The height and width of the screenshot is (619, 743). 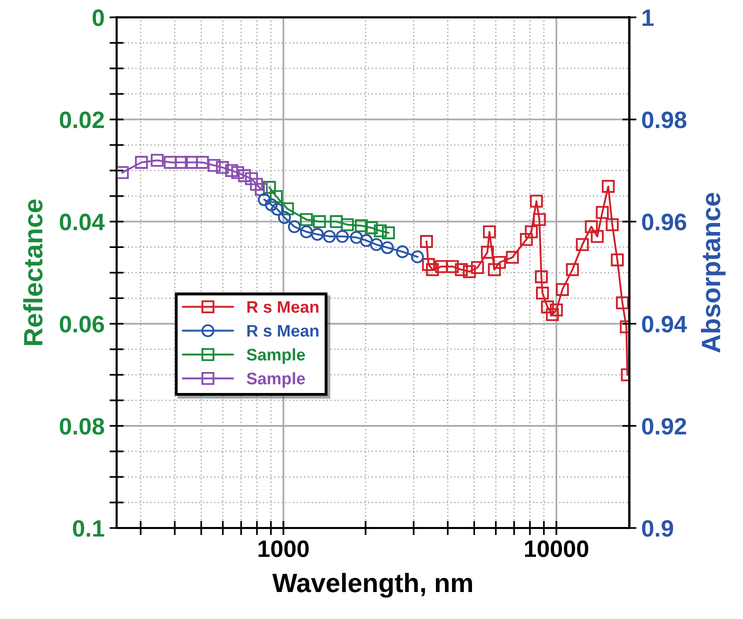 I want to click on y-tick-label: 0.02, so click(x=82, y=120).